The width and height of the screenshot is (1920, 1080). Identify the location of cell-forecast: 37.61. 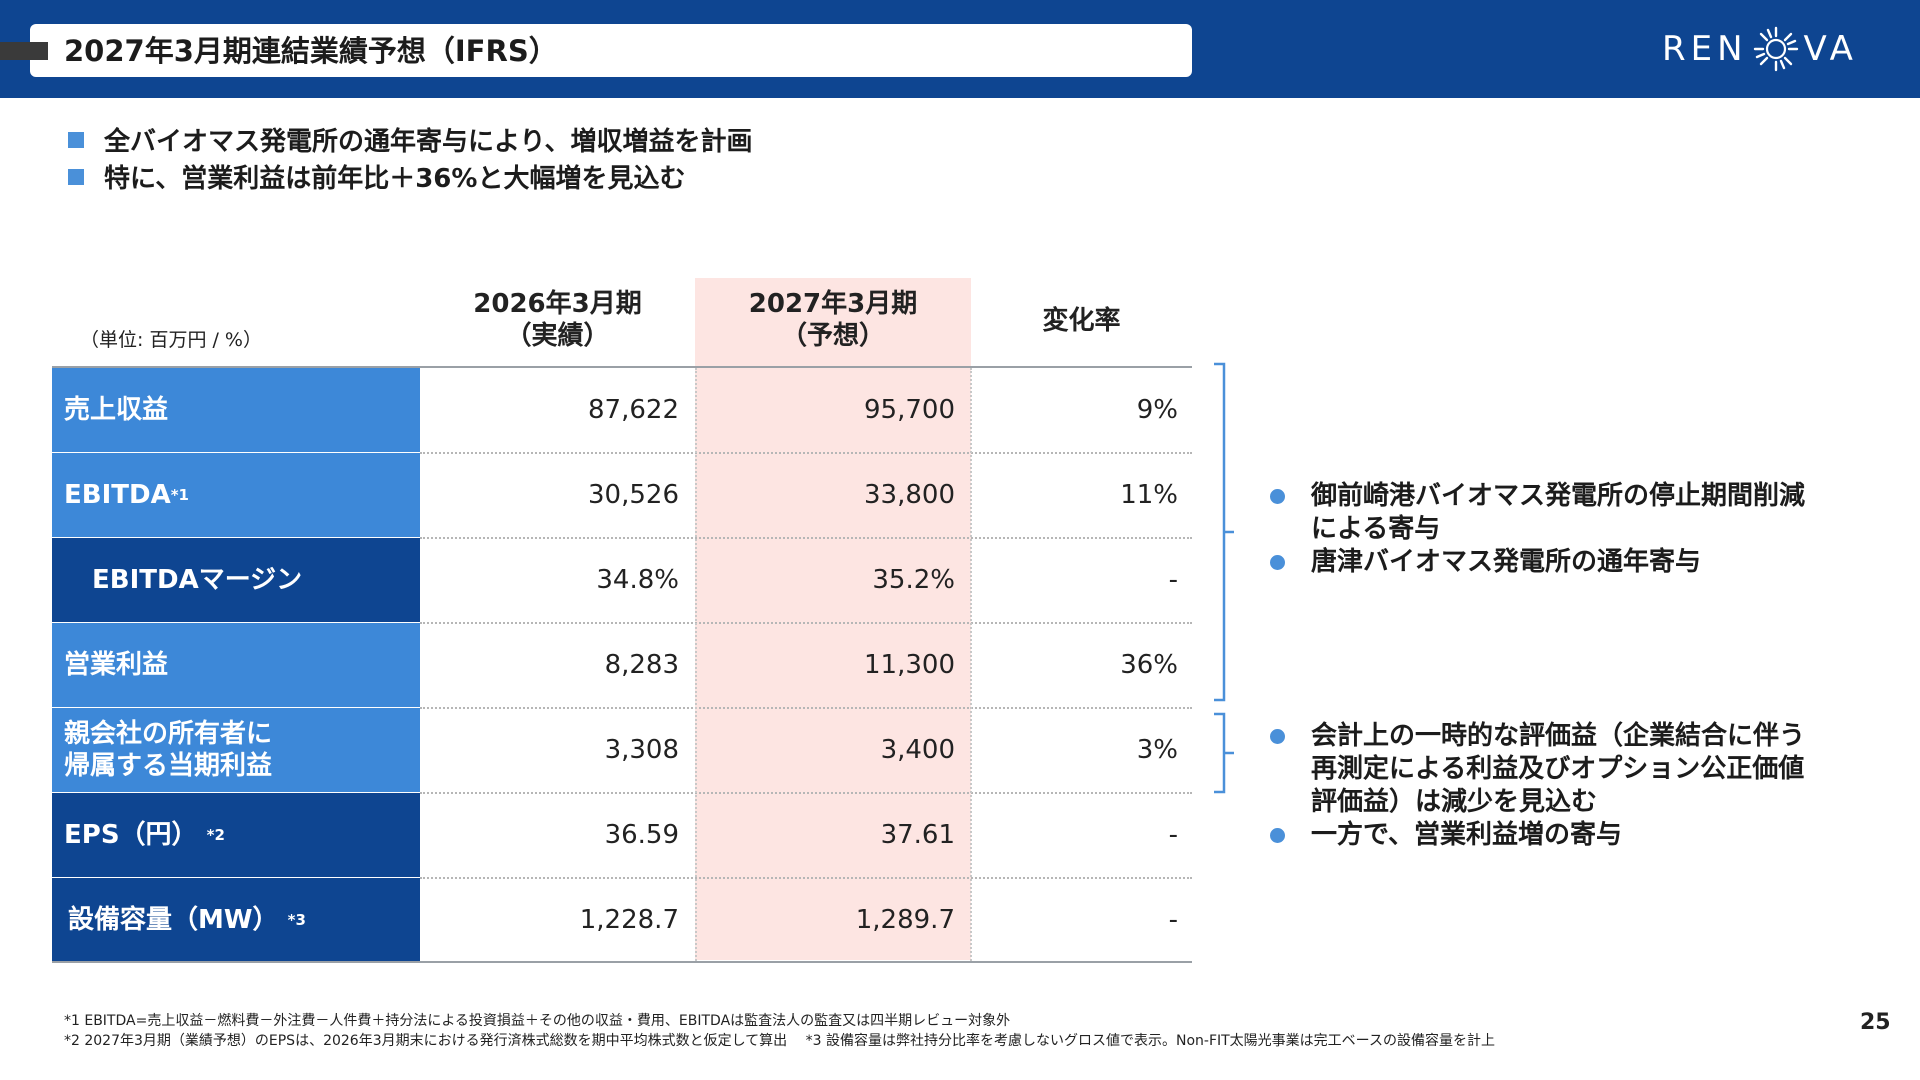
(917, 835).